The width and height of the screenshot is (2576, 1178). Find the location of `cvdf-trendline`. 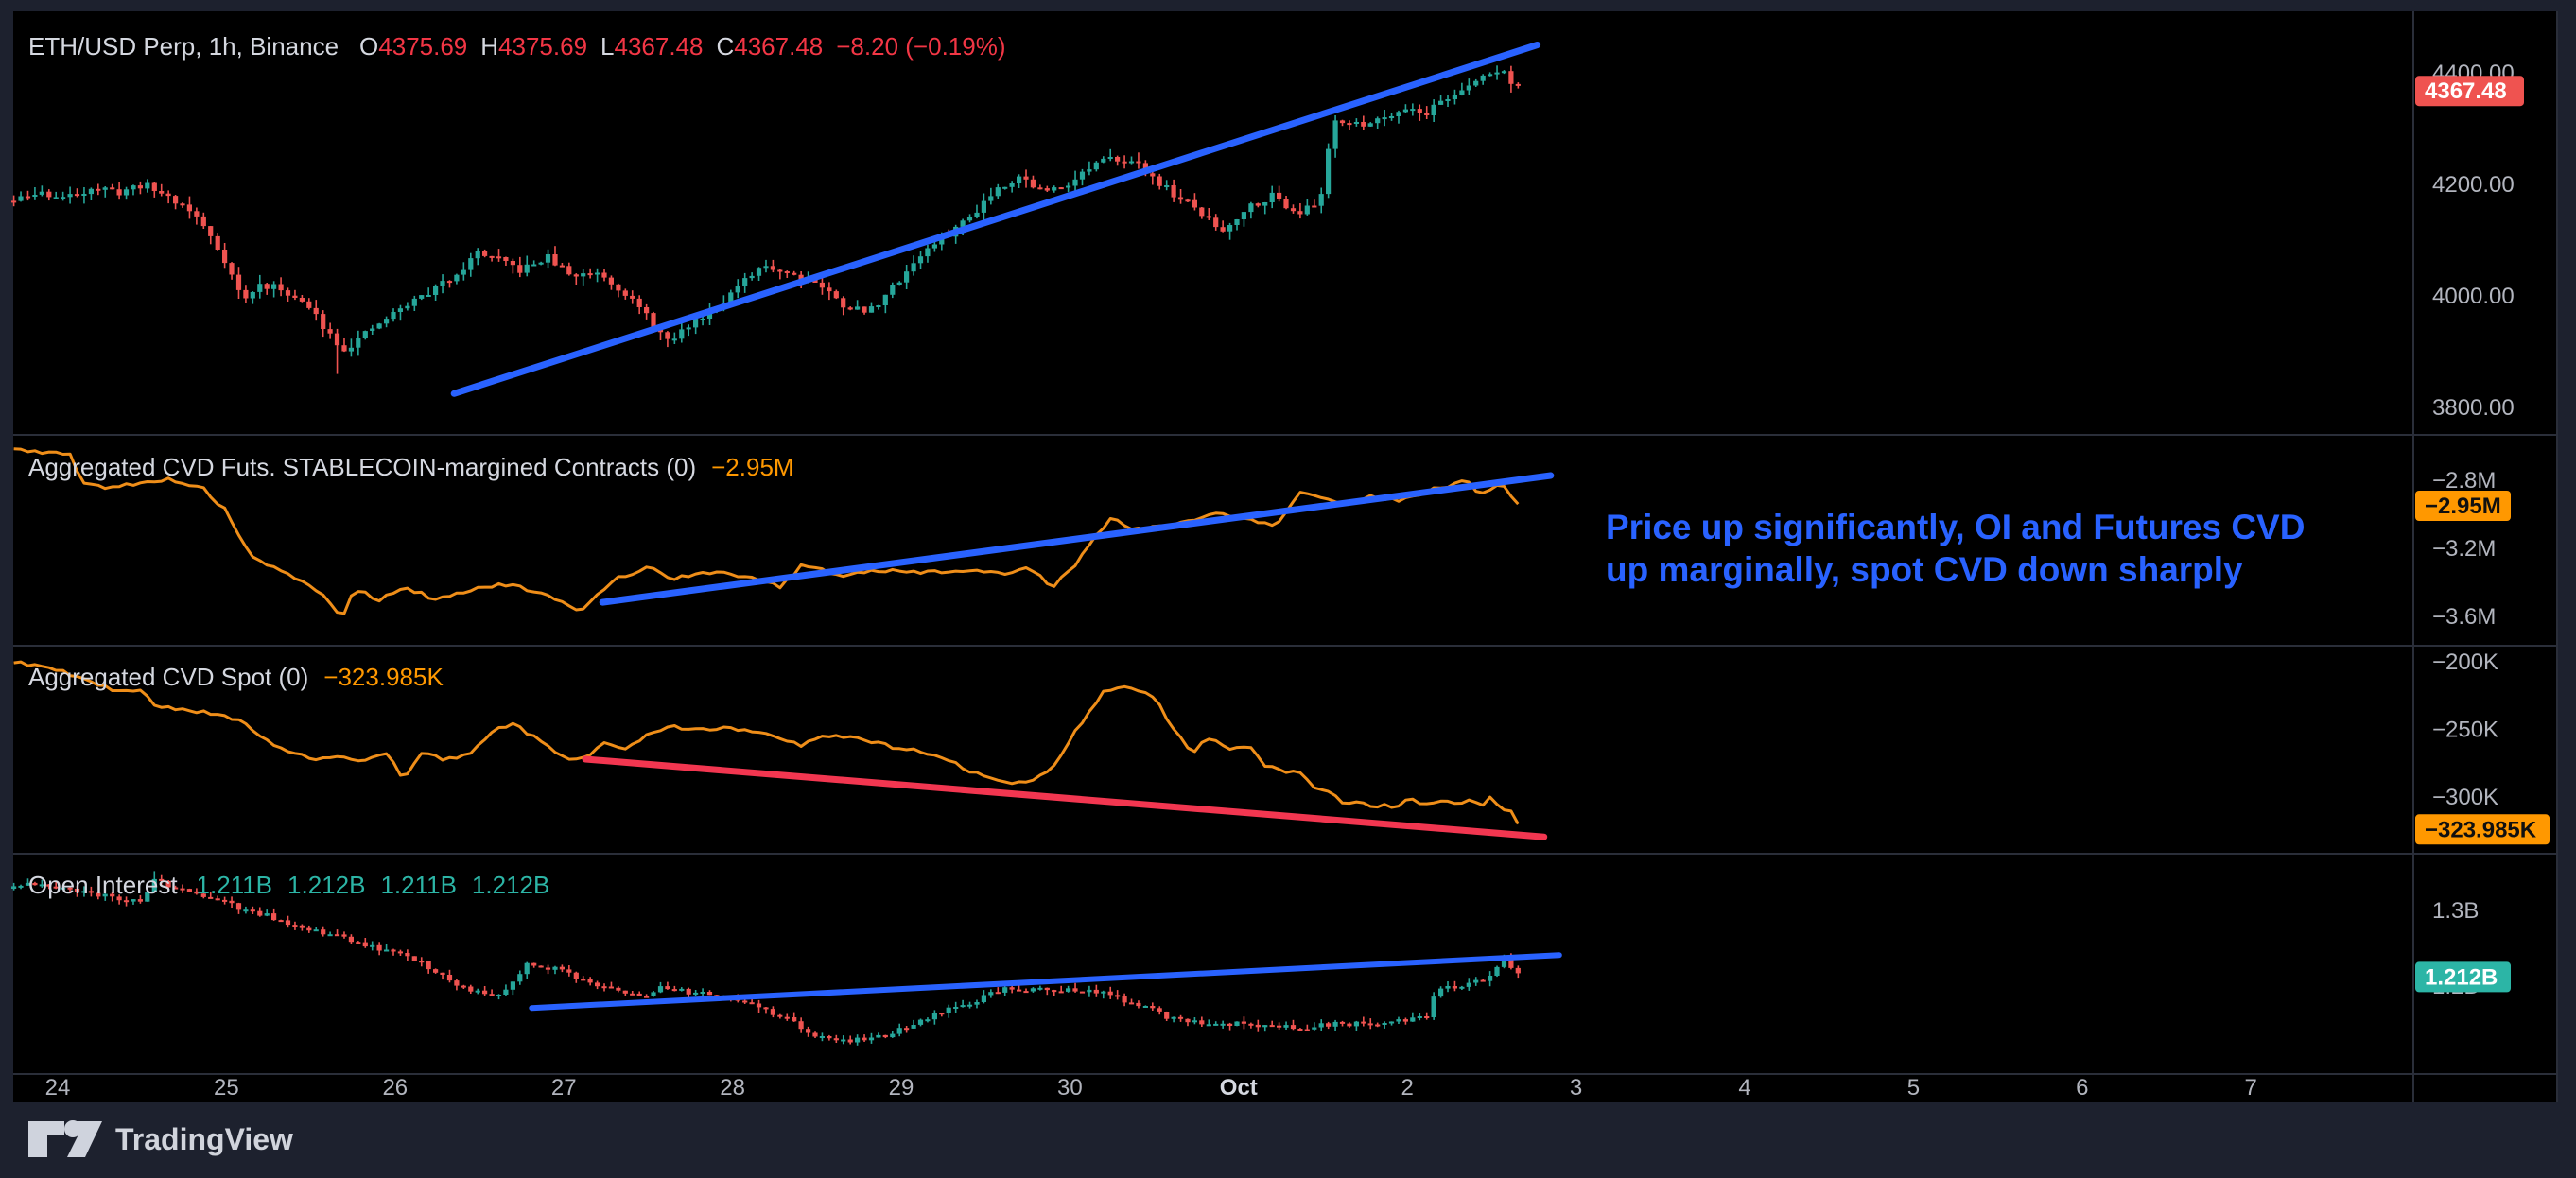

cvdf-trendline is located at coordinates (1077, 539).